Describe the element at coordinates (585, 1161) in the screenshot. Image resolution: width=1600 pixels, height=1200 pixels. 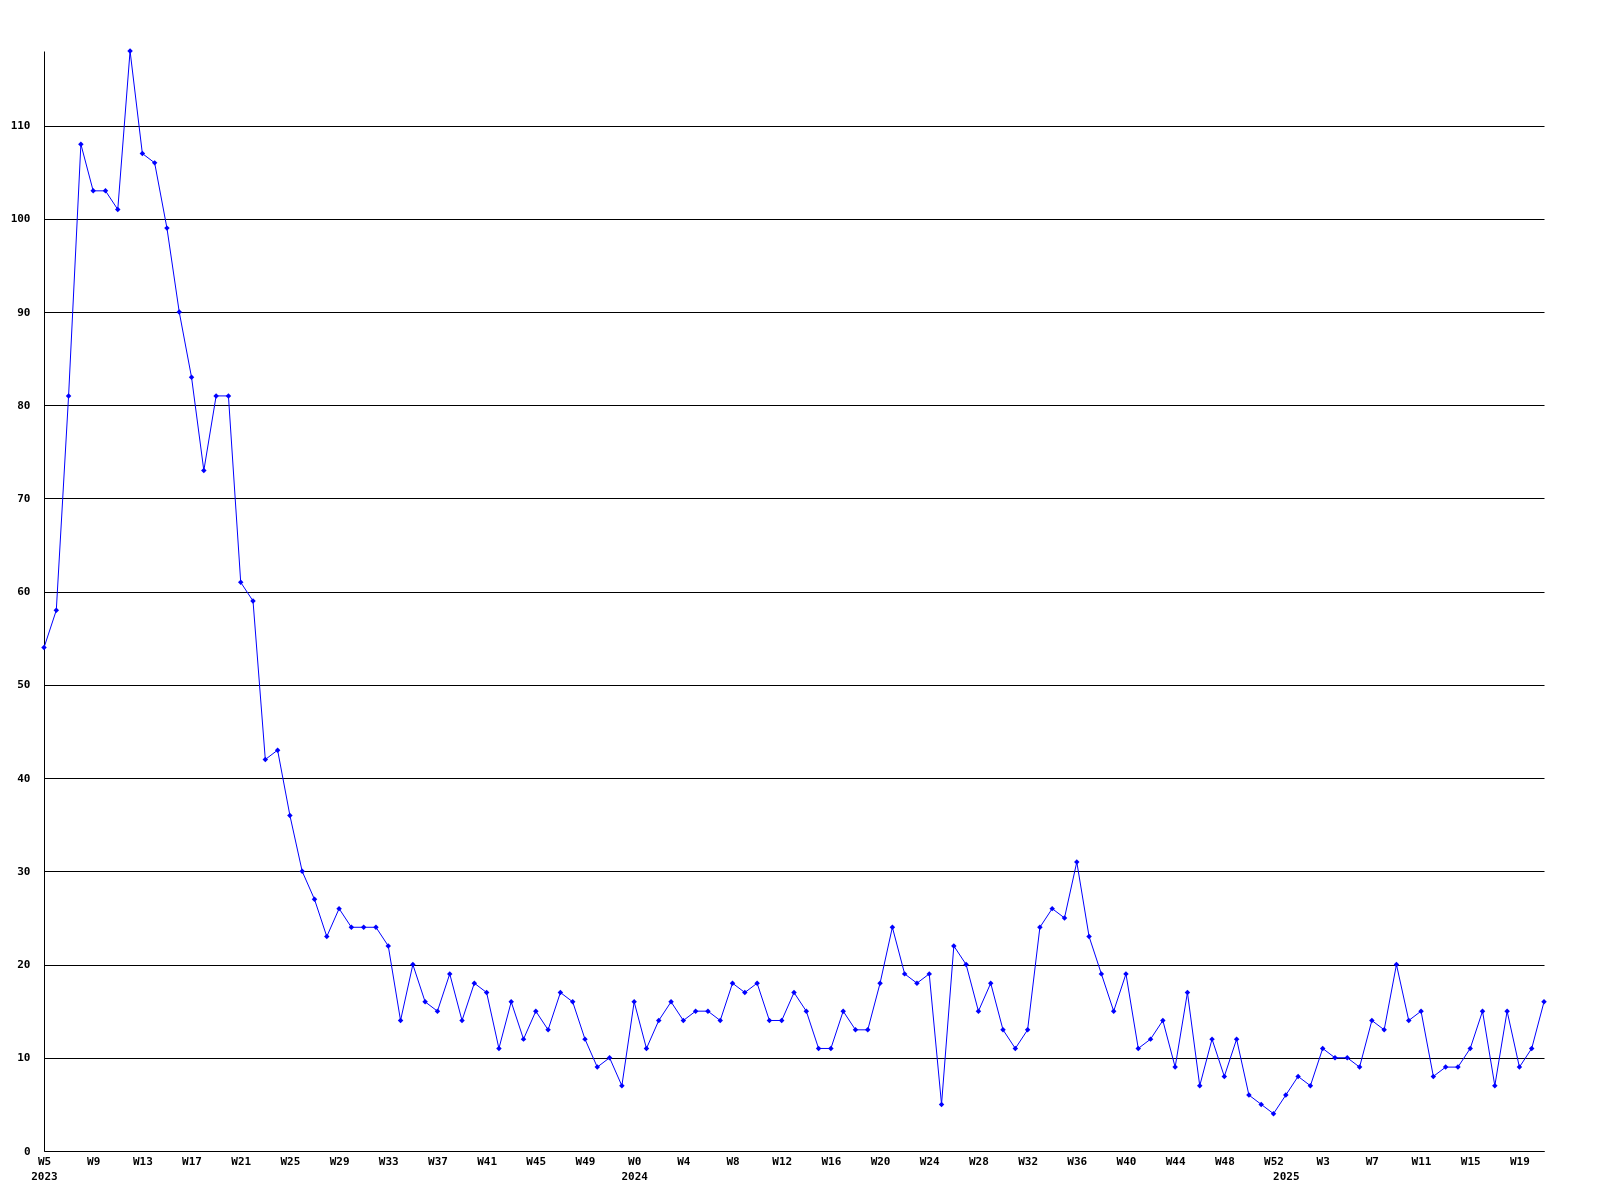
I see `x-tick-label: W49` at that location.